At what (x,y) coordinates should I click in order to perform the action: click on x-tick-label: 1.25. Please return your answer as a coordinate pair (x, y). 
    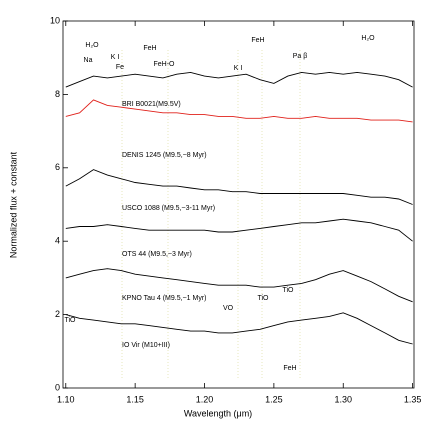
    Looking at the image, I should click on (274, 399).